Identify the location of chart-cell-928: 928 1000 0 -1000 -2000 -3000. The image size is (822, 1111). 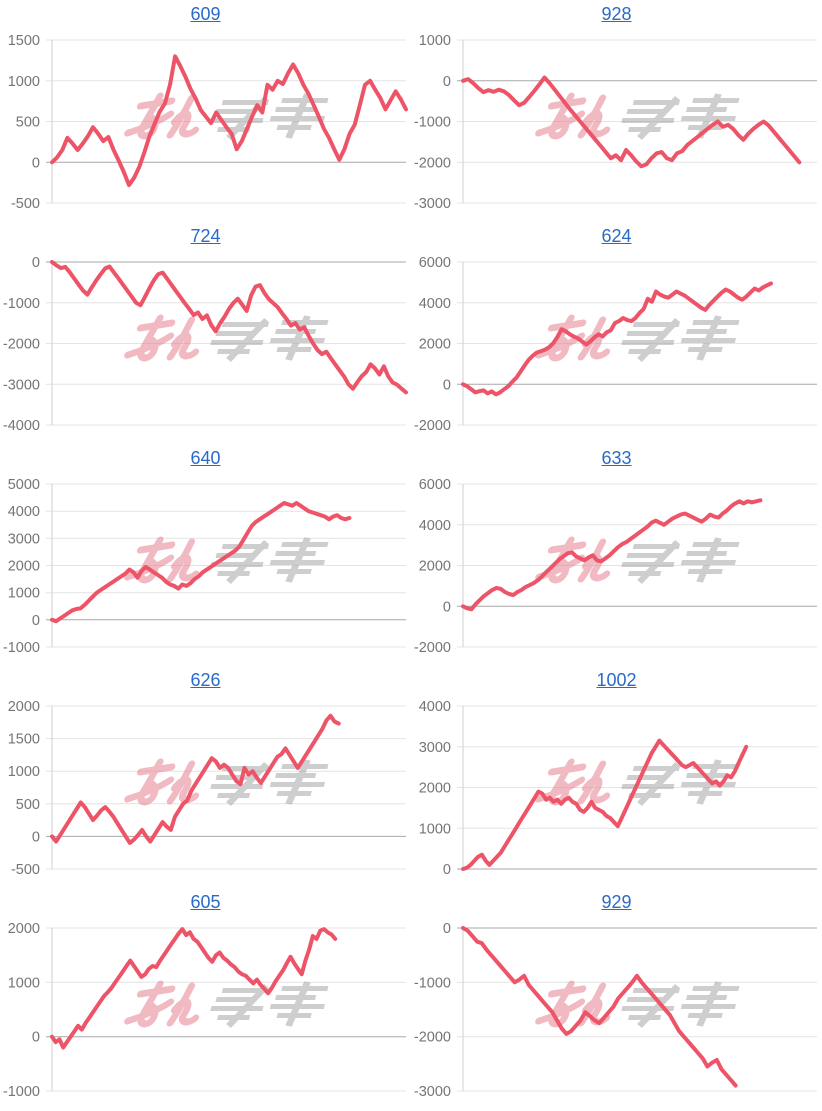
(616, 111).